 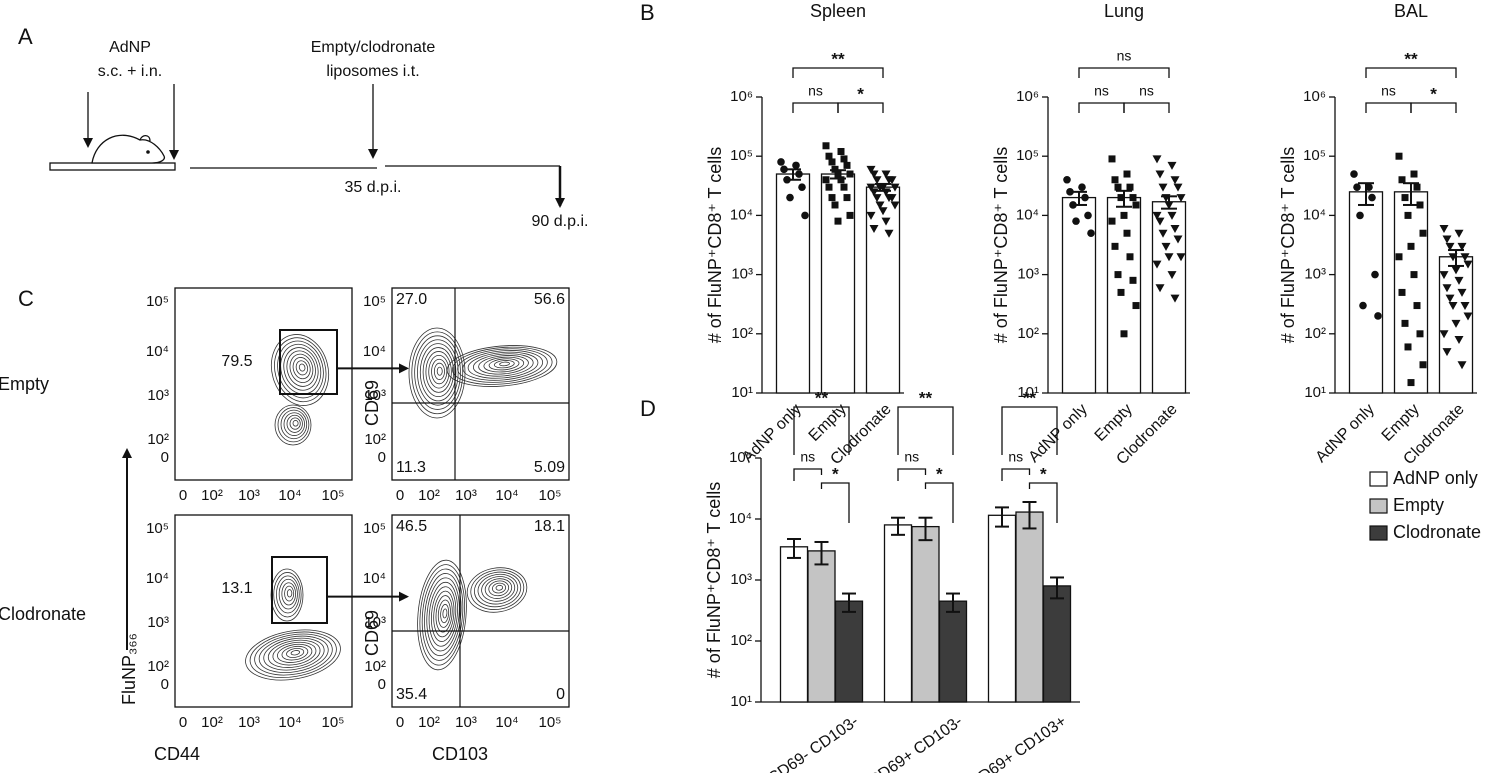 What do you see at coordinates (158, 666) in the screenshot?
I see `y-tick-label: 10²` at bounding box center [158, 666].